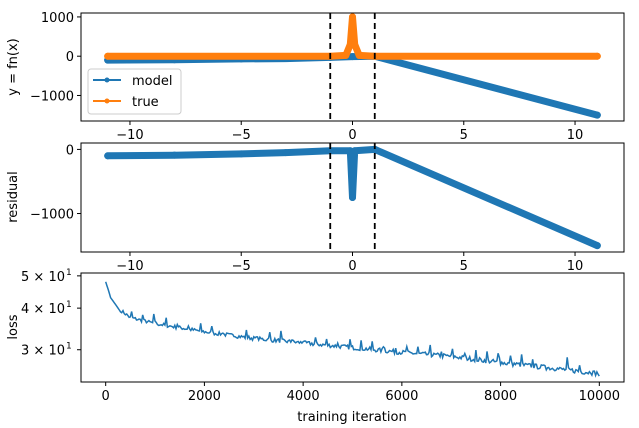  What do you see at coordinates (599, 396) in the screenshot?
I see `x-tick-label: 10000` at bounding box center [599, 396].